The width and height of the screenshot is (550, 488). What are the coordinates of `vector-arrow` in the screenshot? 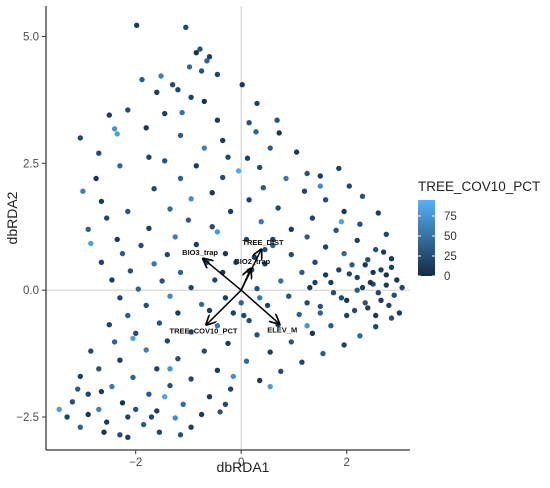 It's located at (259, 306).